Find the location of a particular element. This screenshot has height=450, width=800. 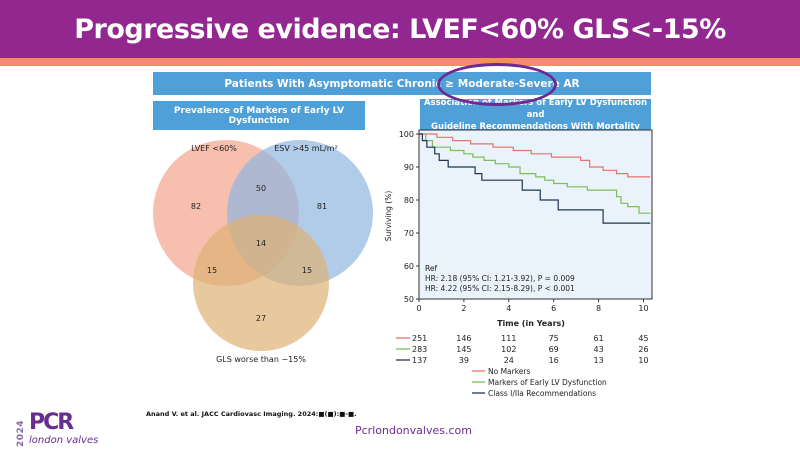

slide-header: Progressive evidence: LVEF<60% GLS<-15% is located at coordinates (400, 29).